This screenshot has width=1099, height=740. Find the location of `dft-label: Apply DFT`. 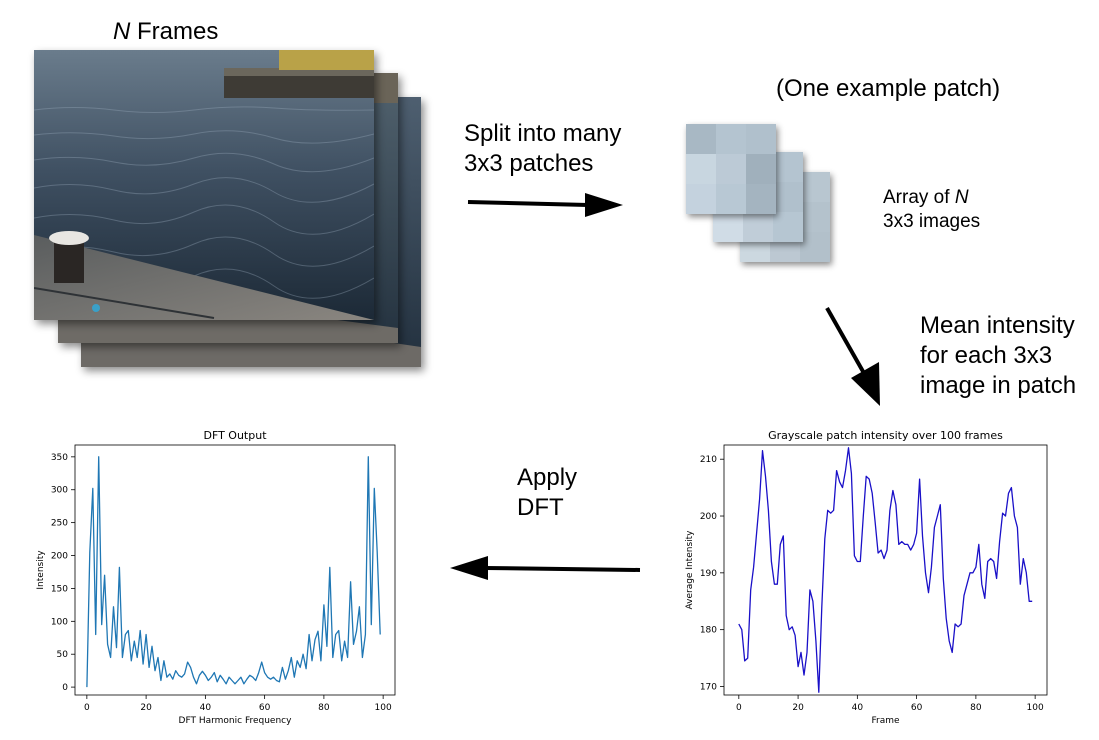

dft-label: Apply DFT is located at coordinates (547, 493).